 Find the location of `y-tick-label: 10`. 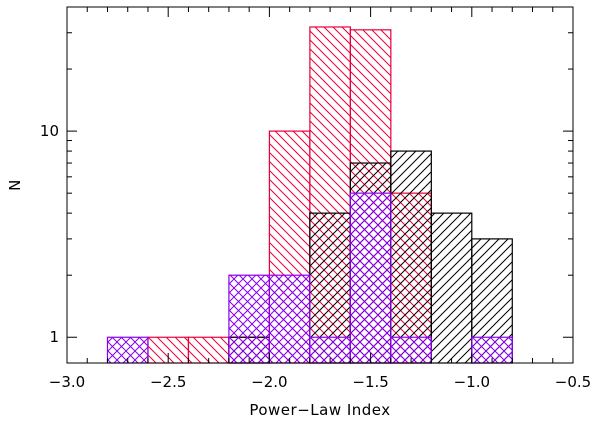

y-tick-label: 10 is located at coordinates (49, 131).